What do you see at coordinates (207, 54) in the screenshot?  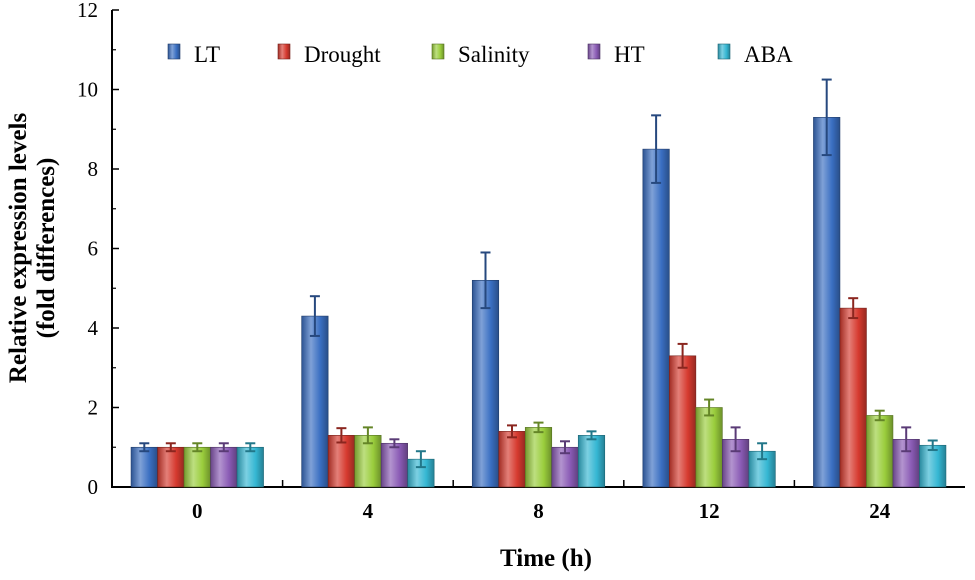 I see `legend-label-lt: LT` at bounding box center [207, 54].